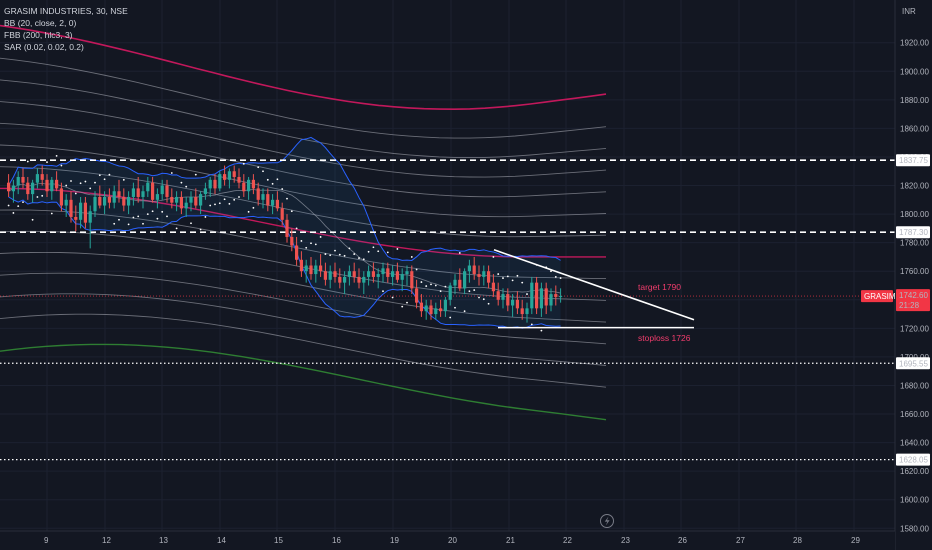  Describe the element at coordinates (682, 540) in the screenshot. I see `time-tick-label: 26` at that location.